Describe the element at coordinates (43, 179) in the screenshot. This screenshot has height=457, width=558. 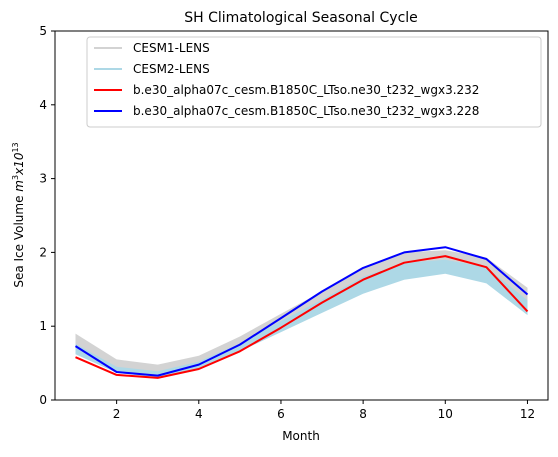
I see `y-tick-label: 3` at that location.